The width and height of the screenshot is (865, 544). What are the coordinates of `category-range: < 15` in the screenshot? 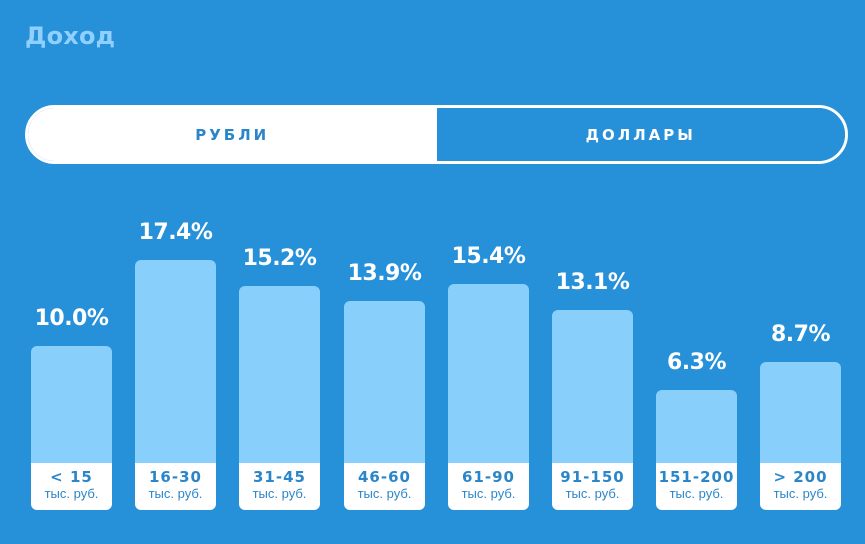 It's located at (71, 477).